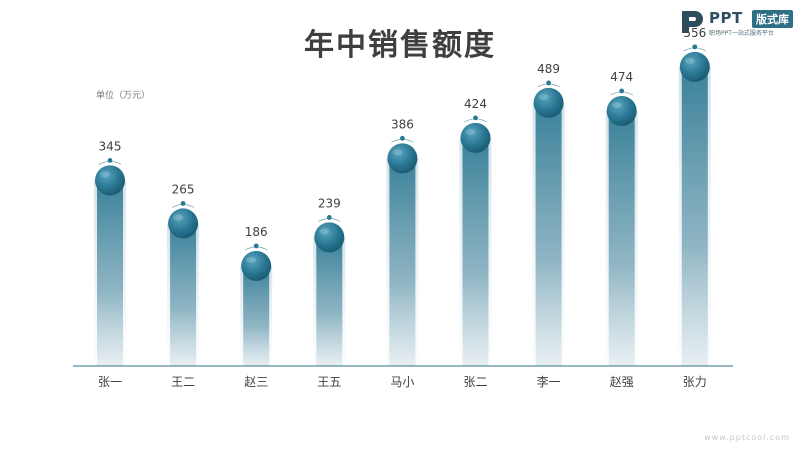 The image size is (800, 450). What do you see at coordinates (475, 104) in the screenshot?
I see `value-label: 424` at bounding box center [475, 104].